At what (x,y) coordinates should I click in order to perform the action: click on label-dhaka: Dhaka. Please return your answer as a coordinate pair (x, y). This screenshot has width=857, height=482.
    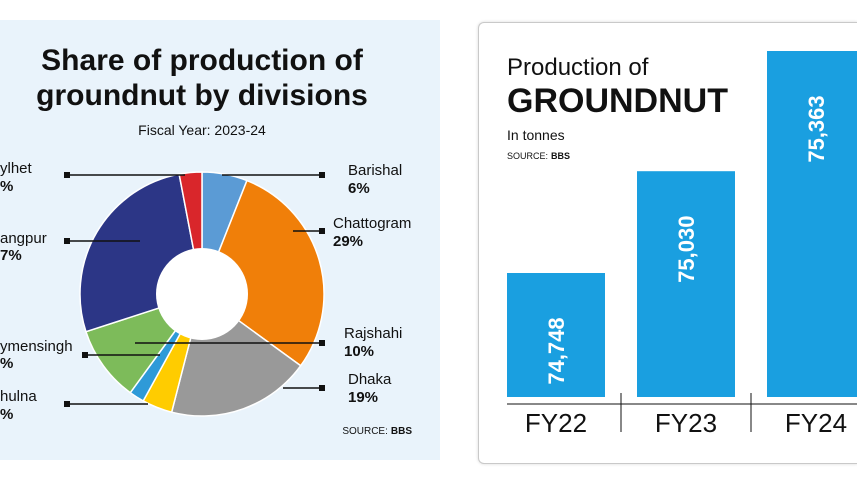
    Looking at the image, I should click on (370, 379).